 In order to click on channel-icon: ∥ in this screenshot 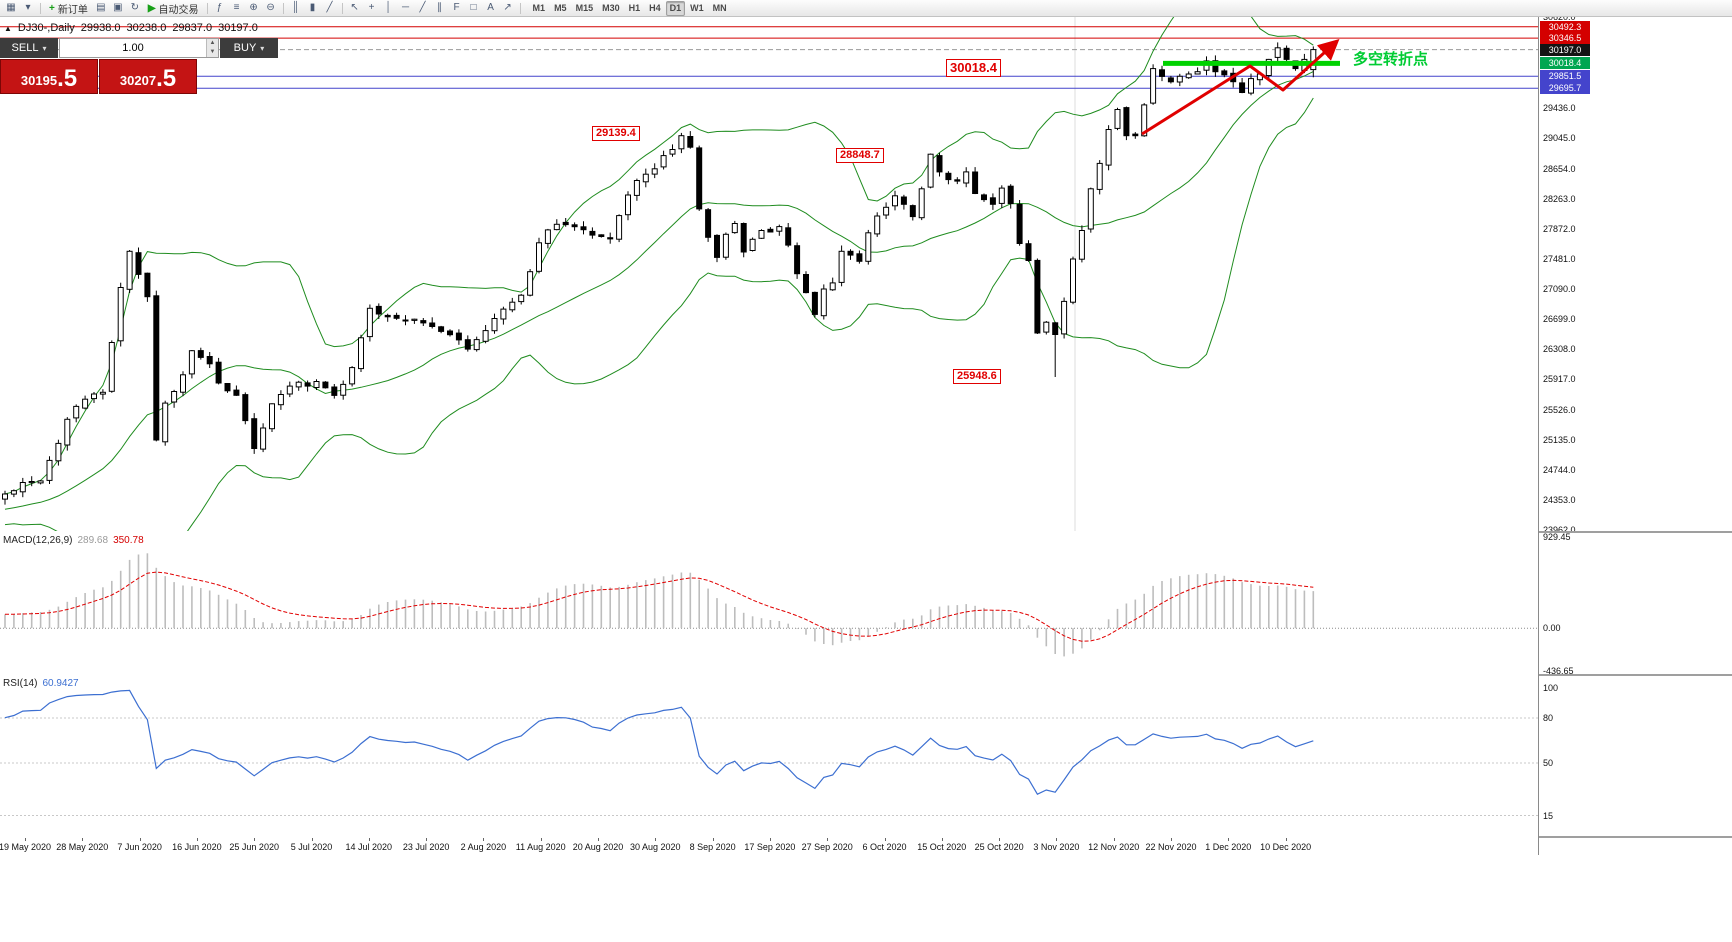, I will do `click(440, 8)`.